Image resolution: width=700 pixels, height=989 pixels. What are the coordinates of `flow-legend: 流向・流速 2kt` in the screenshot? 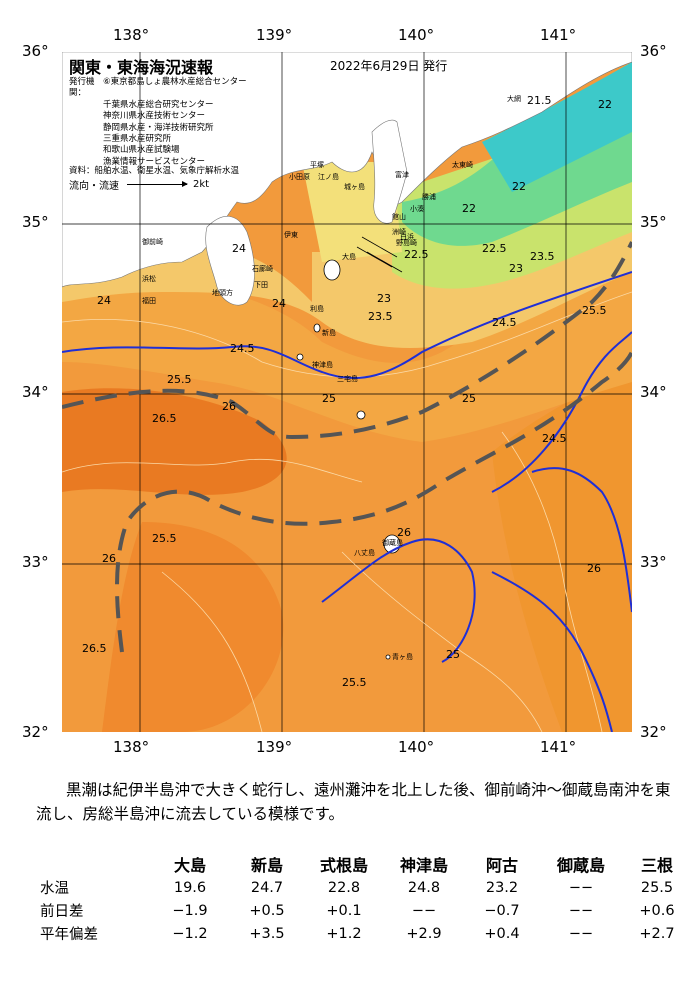 It's located at (139, 184).